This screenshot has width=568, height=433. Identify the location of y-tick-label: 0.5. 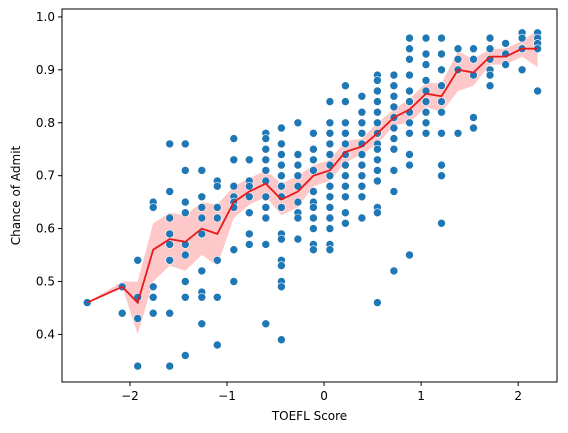
(45, 281).